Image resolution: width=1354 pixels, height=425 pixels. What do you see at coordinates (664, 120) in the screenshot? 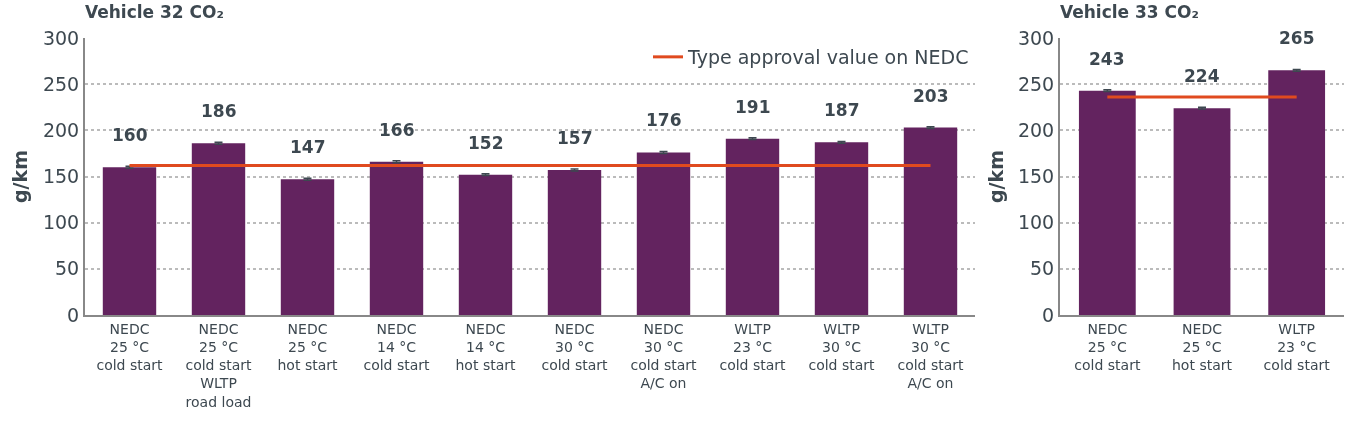
I see `data-label: 176` at bounding box center [664, 120].